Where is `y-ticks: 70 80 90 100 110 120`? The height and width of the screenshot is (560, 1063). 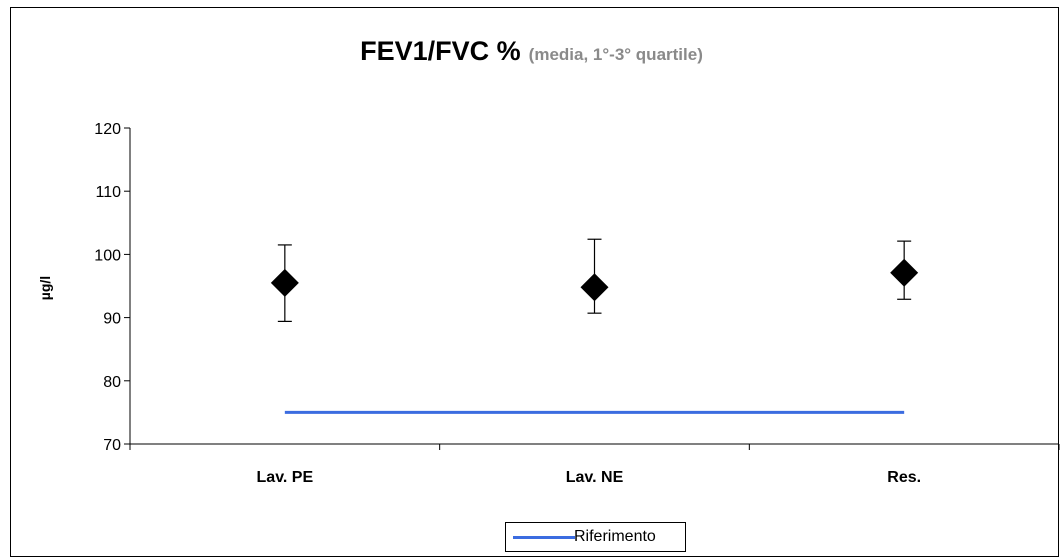
y-ticks: 70 80 90 100 110 120 is located at coordinates (112, 287).